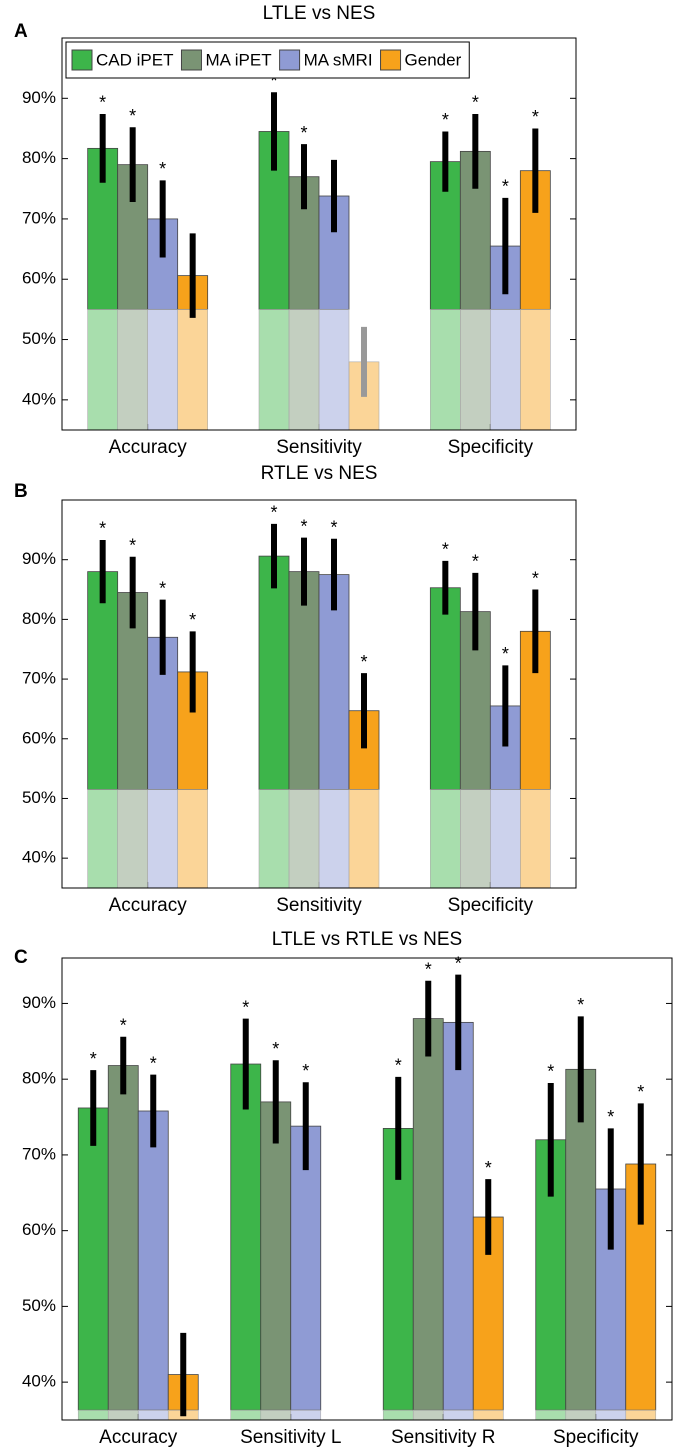  What do you see at coordinates (319, 13) in the screenshot?
I see `chart-title: LTLE vs NES` at bounding box center [319, 13].